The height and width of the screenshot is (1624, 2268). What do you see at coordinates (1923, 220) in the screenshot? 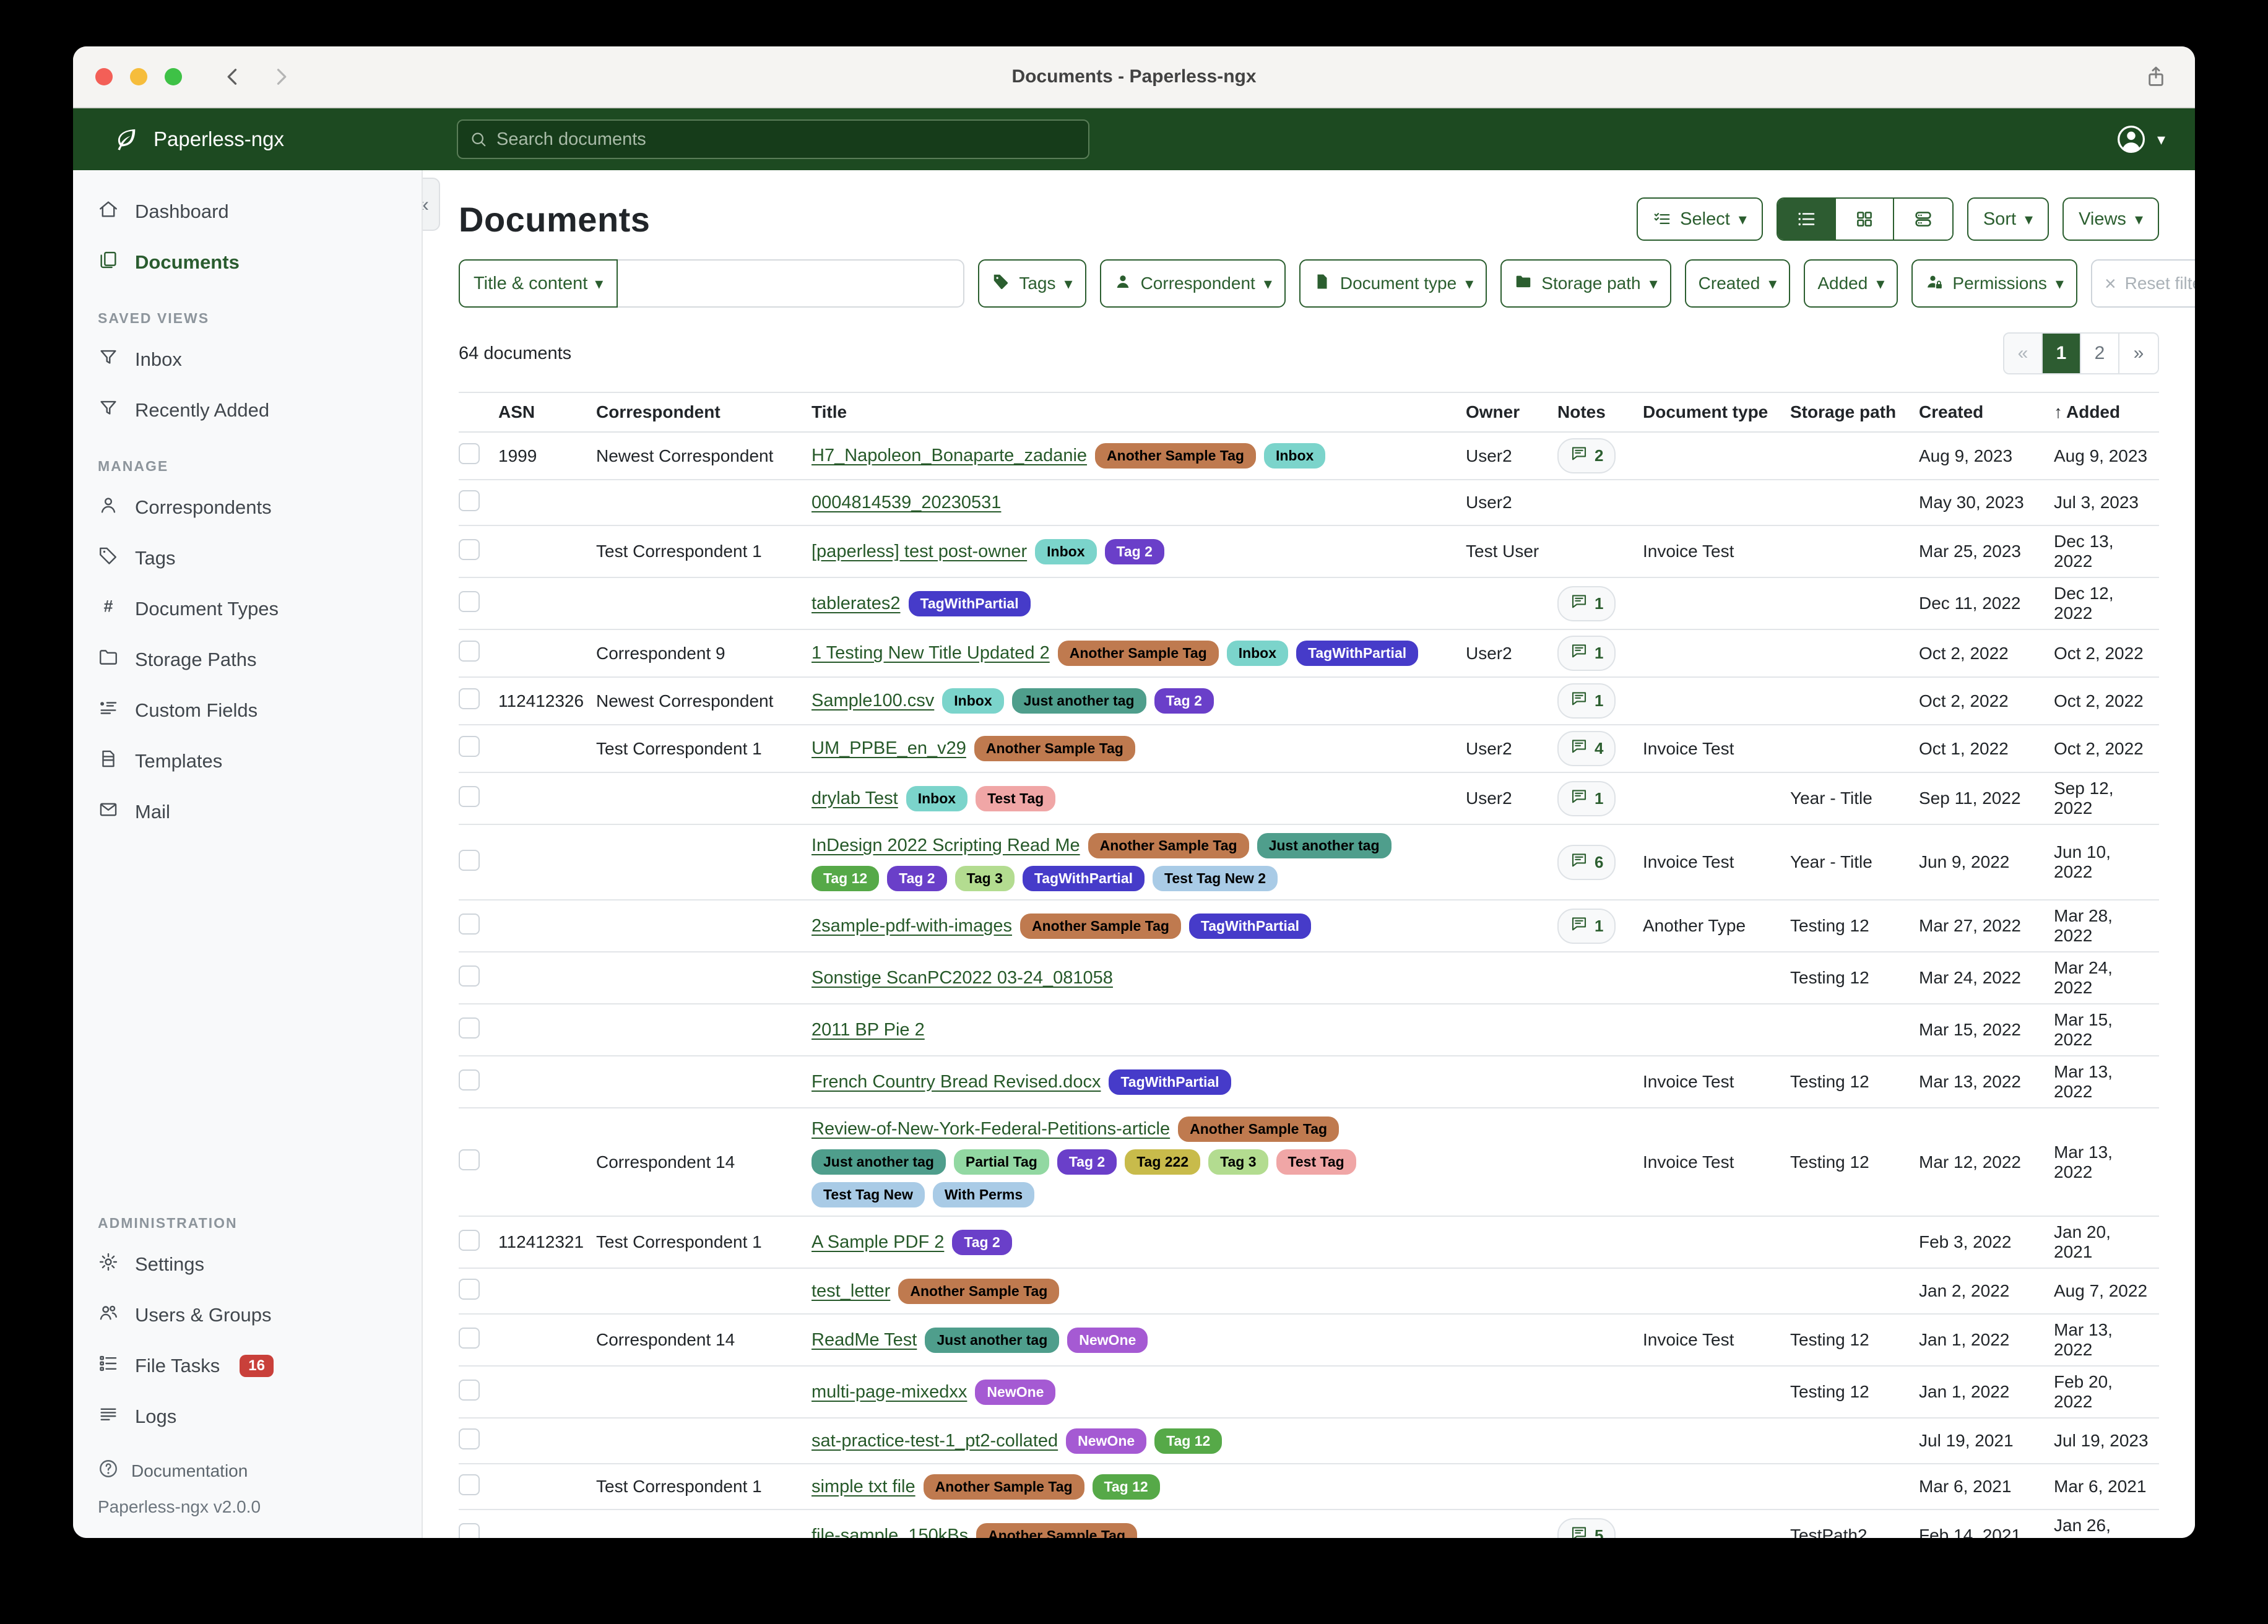
I see `detail-view-button` at bounding box center [1923, 220].